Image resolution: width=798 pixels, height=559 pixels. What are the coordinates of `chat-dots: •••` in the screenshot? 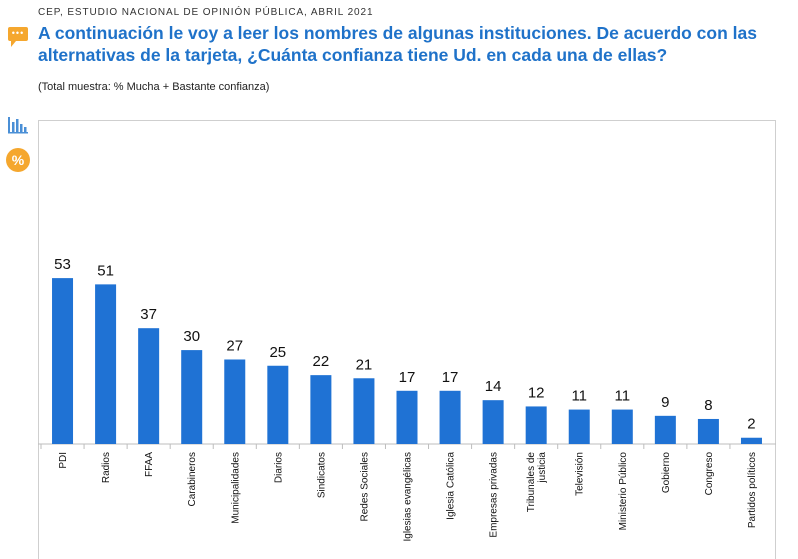 It's located at (18, 33).